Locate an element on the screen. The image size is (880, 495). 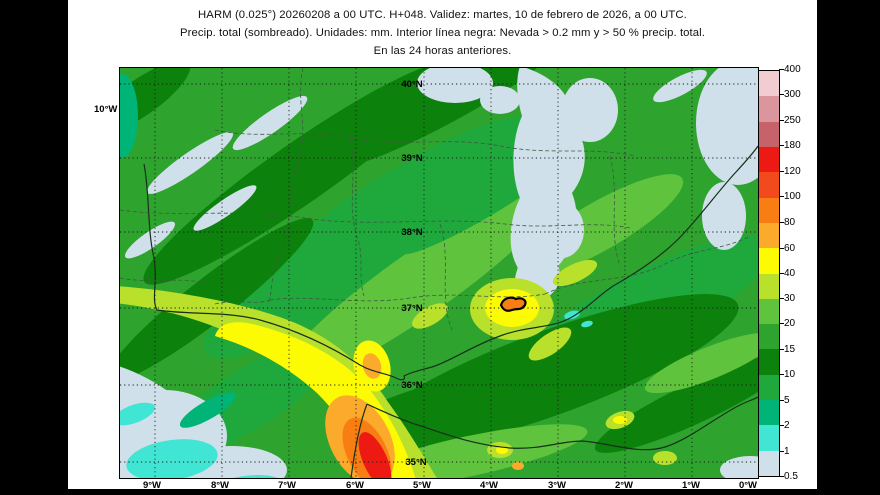
lat-label-35n: 35°N is located at coordinates (415, 462).